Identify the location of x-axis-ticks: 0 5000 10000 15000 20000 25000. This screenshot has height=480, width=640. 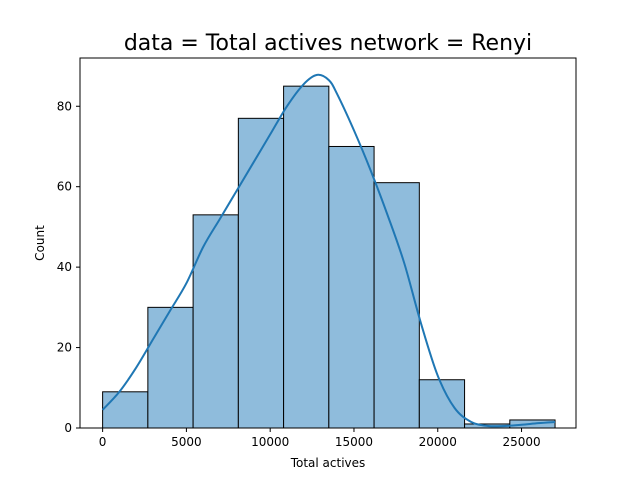
(320, 438).